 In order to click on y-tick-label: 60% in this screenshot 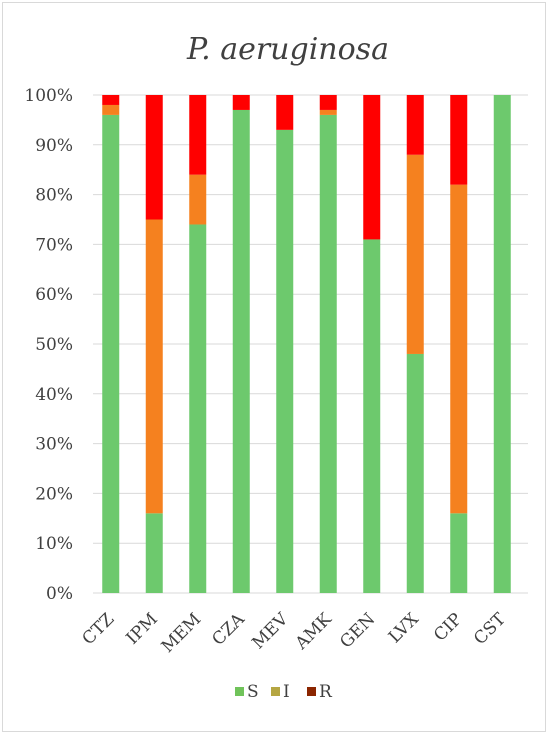, I will do `click(54, 295)`.